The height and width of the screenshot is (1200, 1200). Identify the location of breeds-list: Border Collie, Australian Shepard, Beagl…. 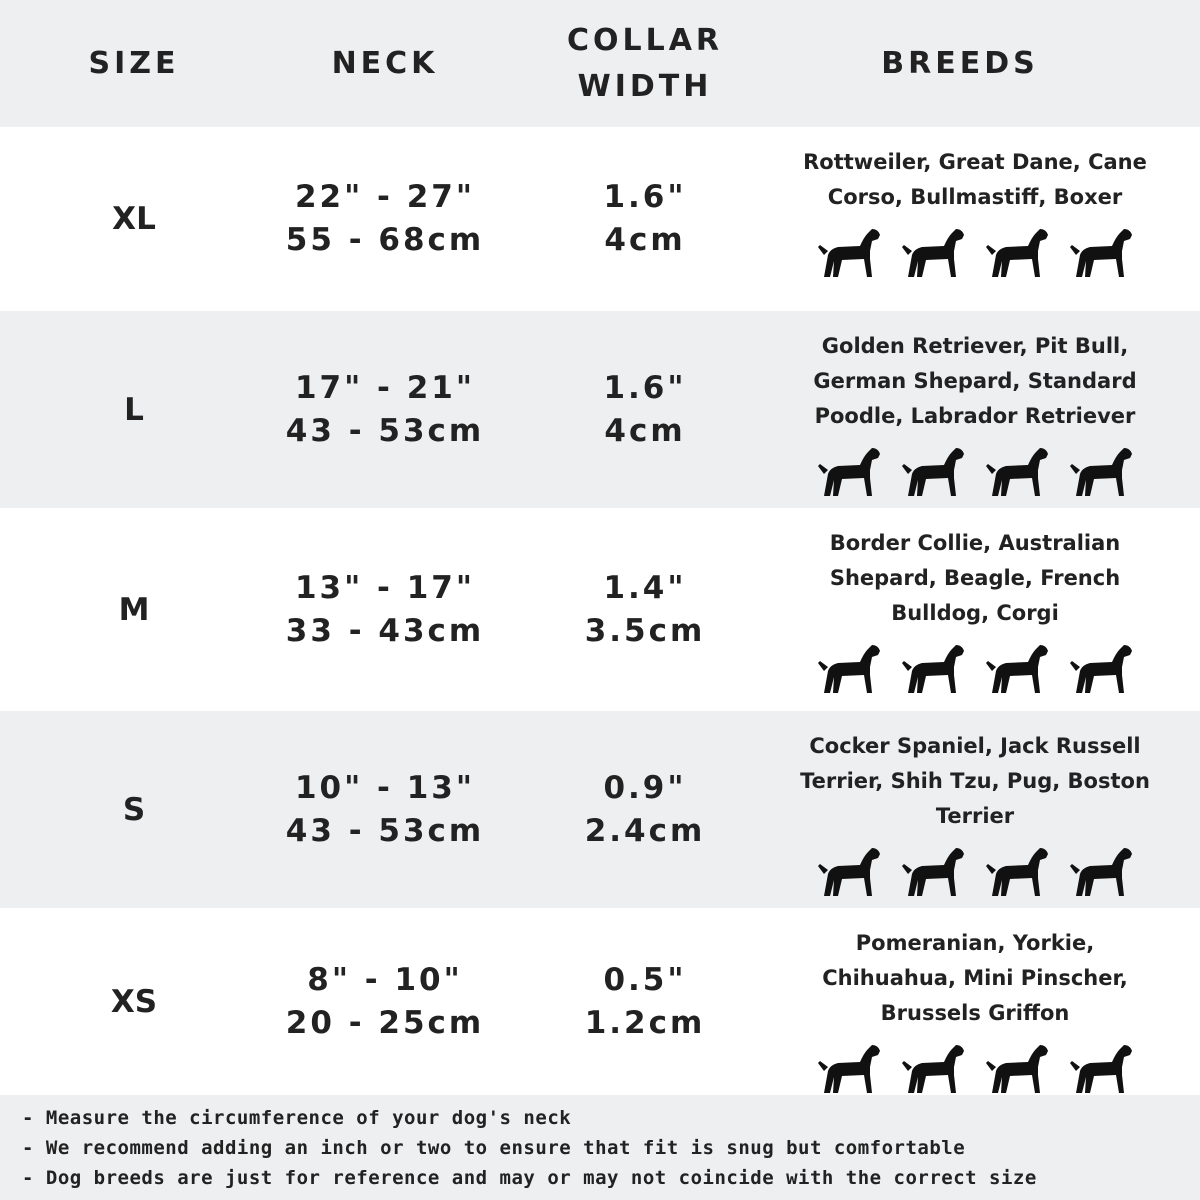
(975, 578).